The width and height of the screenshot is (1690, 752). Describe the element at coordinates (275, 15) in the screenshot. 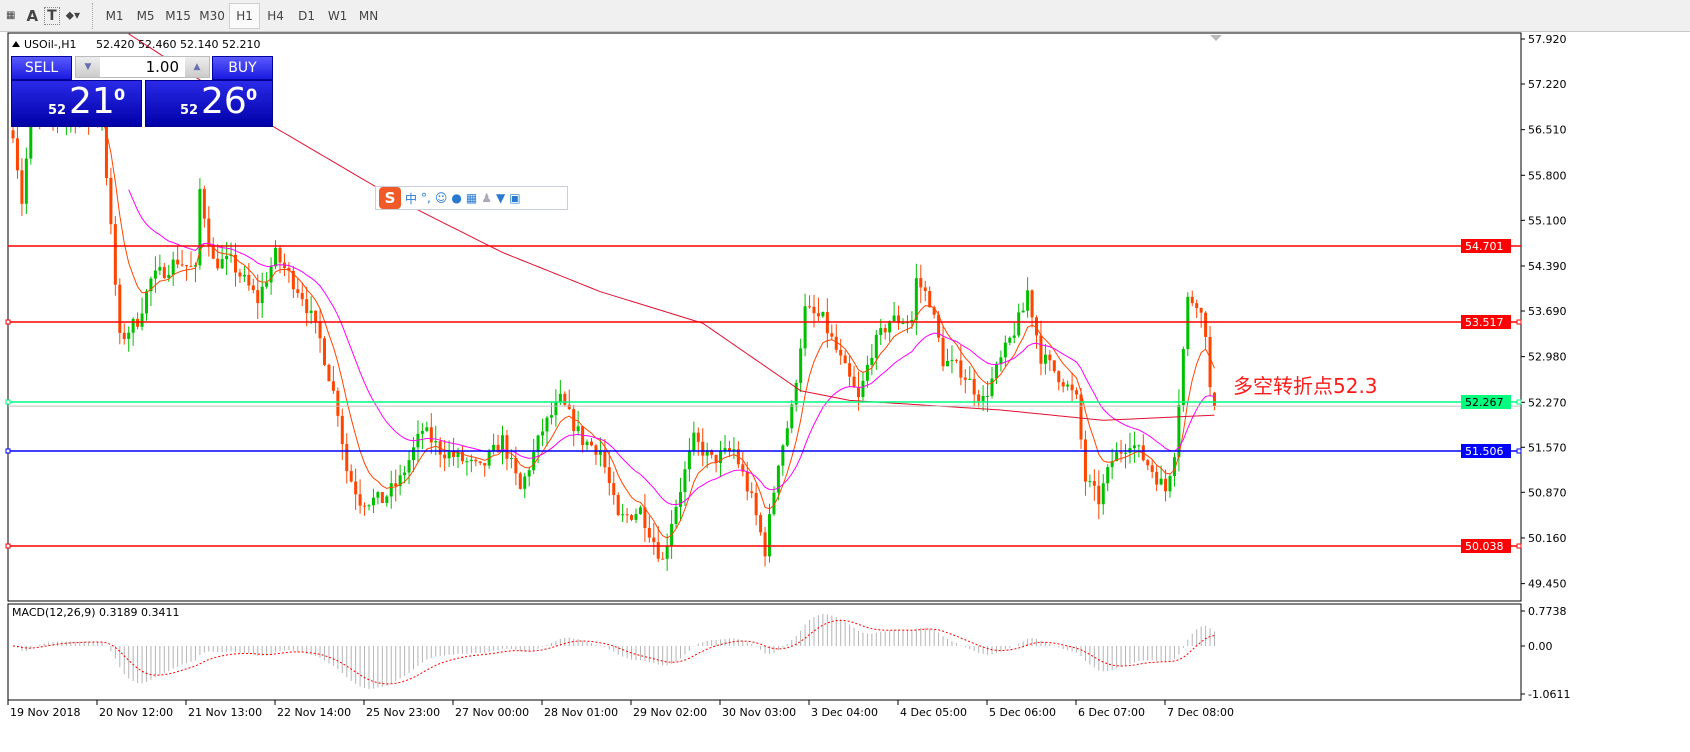

I see `timeframe-h4: H4` at that location.